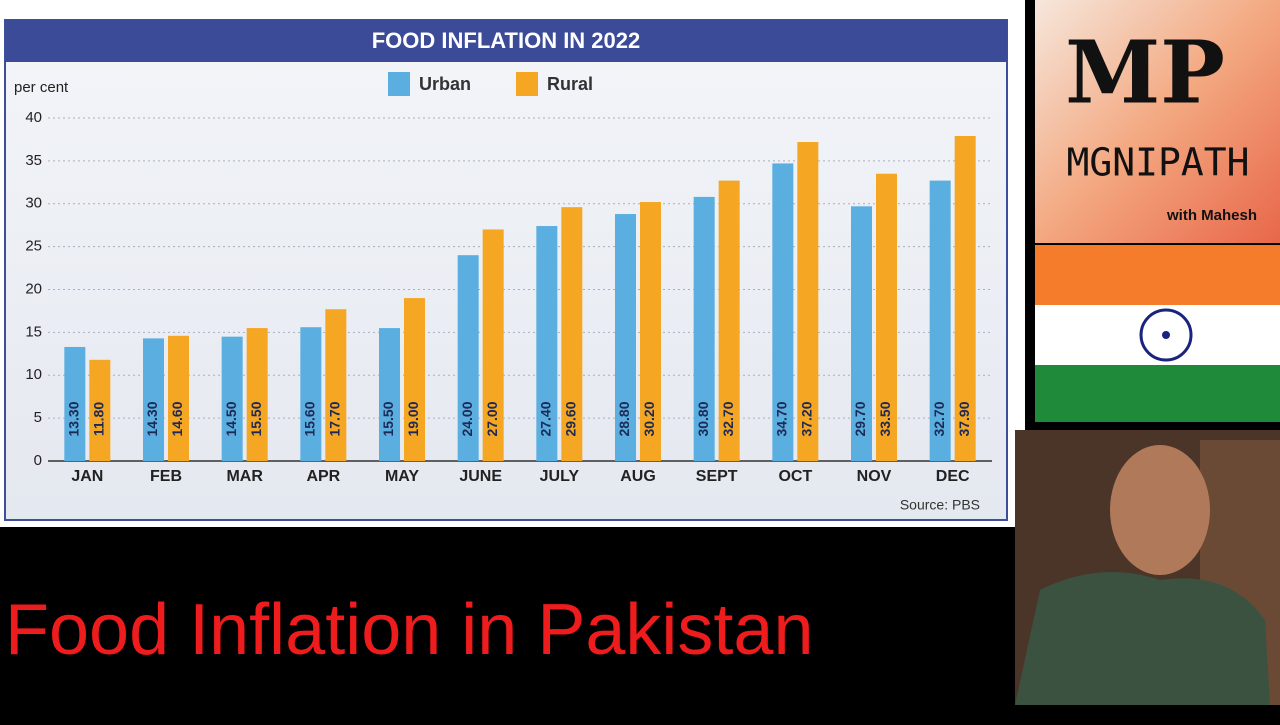  Describe the element at coordinates (445, 84) in the screenshot. I see `legend-label: Urban` at that location.